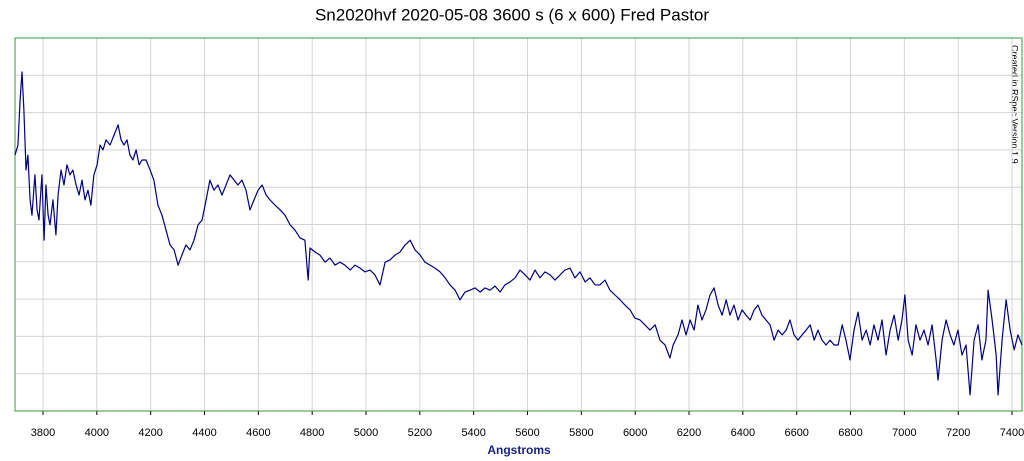  What do you see at coordinates (204, 433) in the screenshot?
I see `x-tick-label: 4400` at bounding box center [204, 433].